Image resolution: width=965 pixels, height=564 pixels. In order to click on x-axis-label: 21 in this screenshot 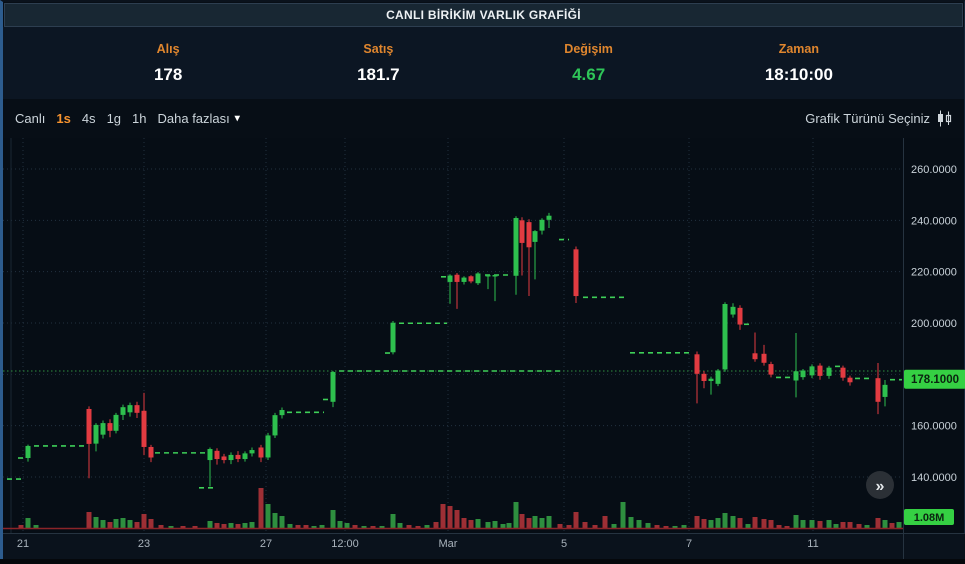, I will do `click(23, 544)`.